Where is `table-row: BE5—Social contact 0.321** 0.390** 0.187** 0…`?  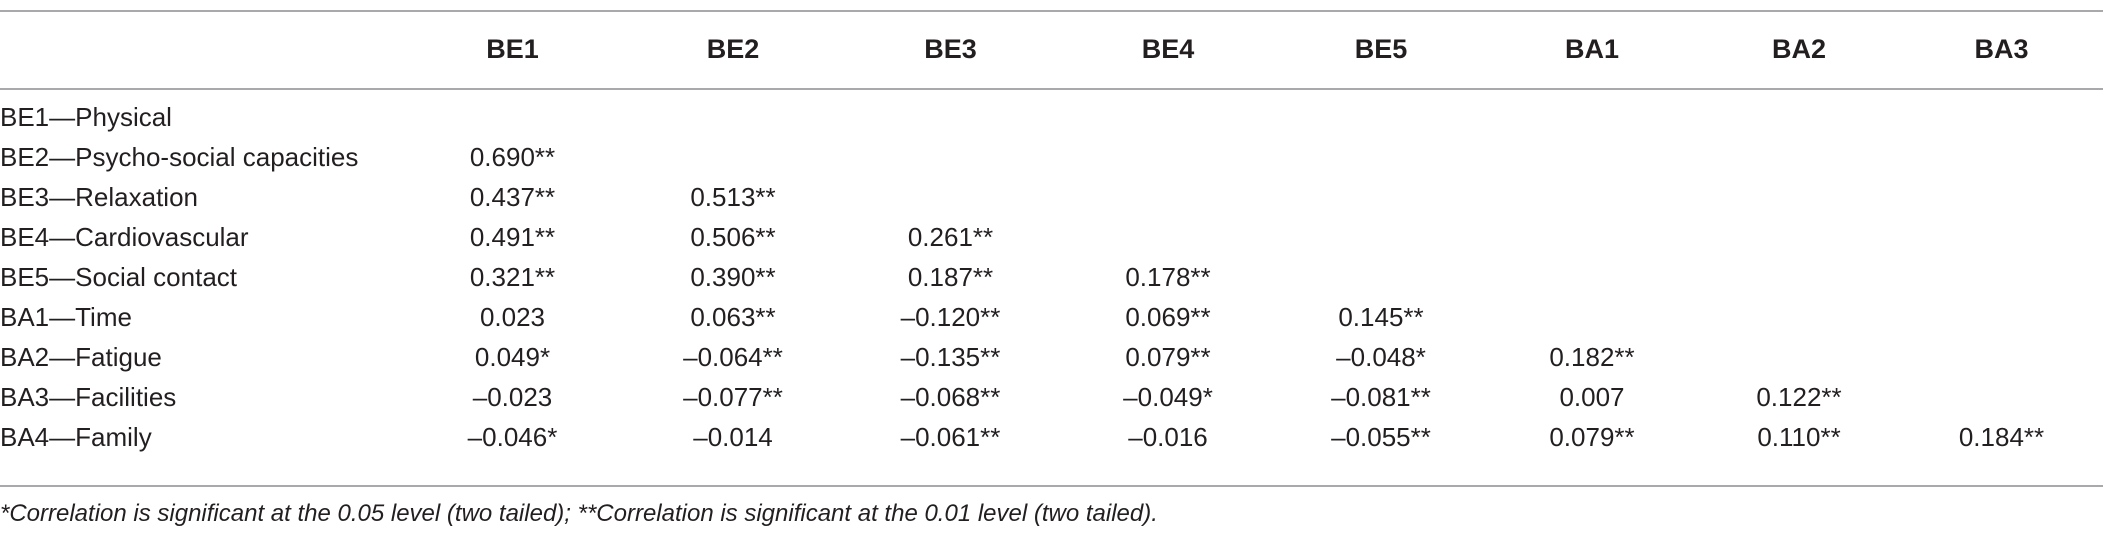 table-row: BE5—Social contact 0.321** 0.390** 0.187** 0… is located at coordinates (1051, 277).